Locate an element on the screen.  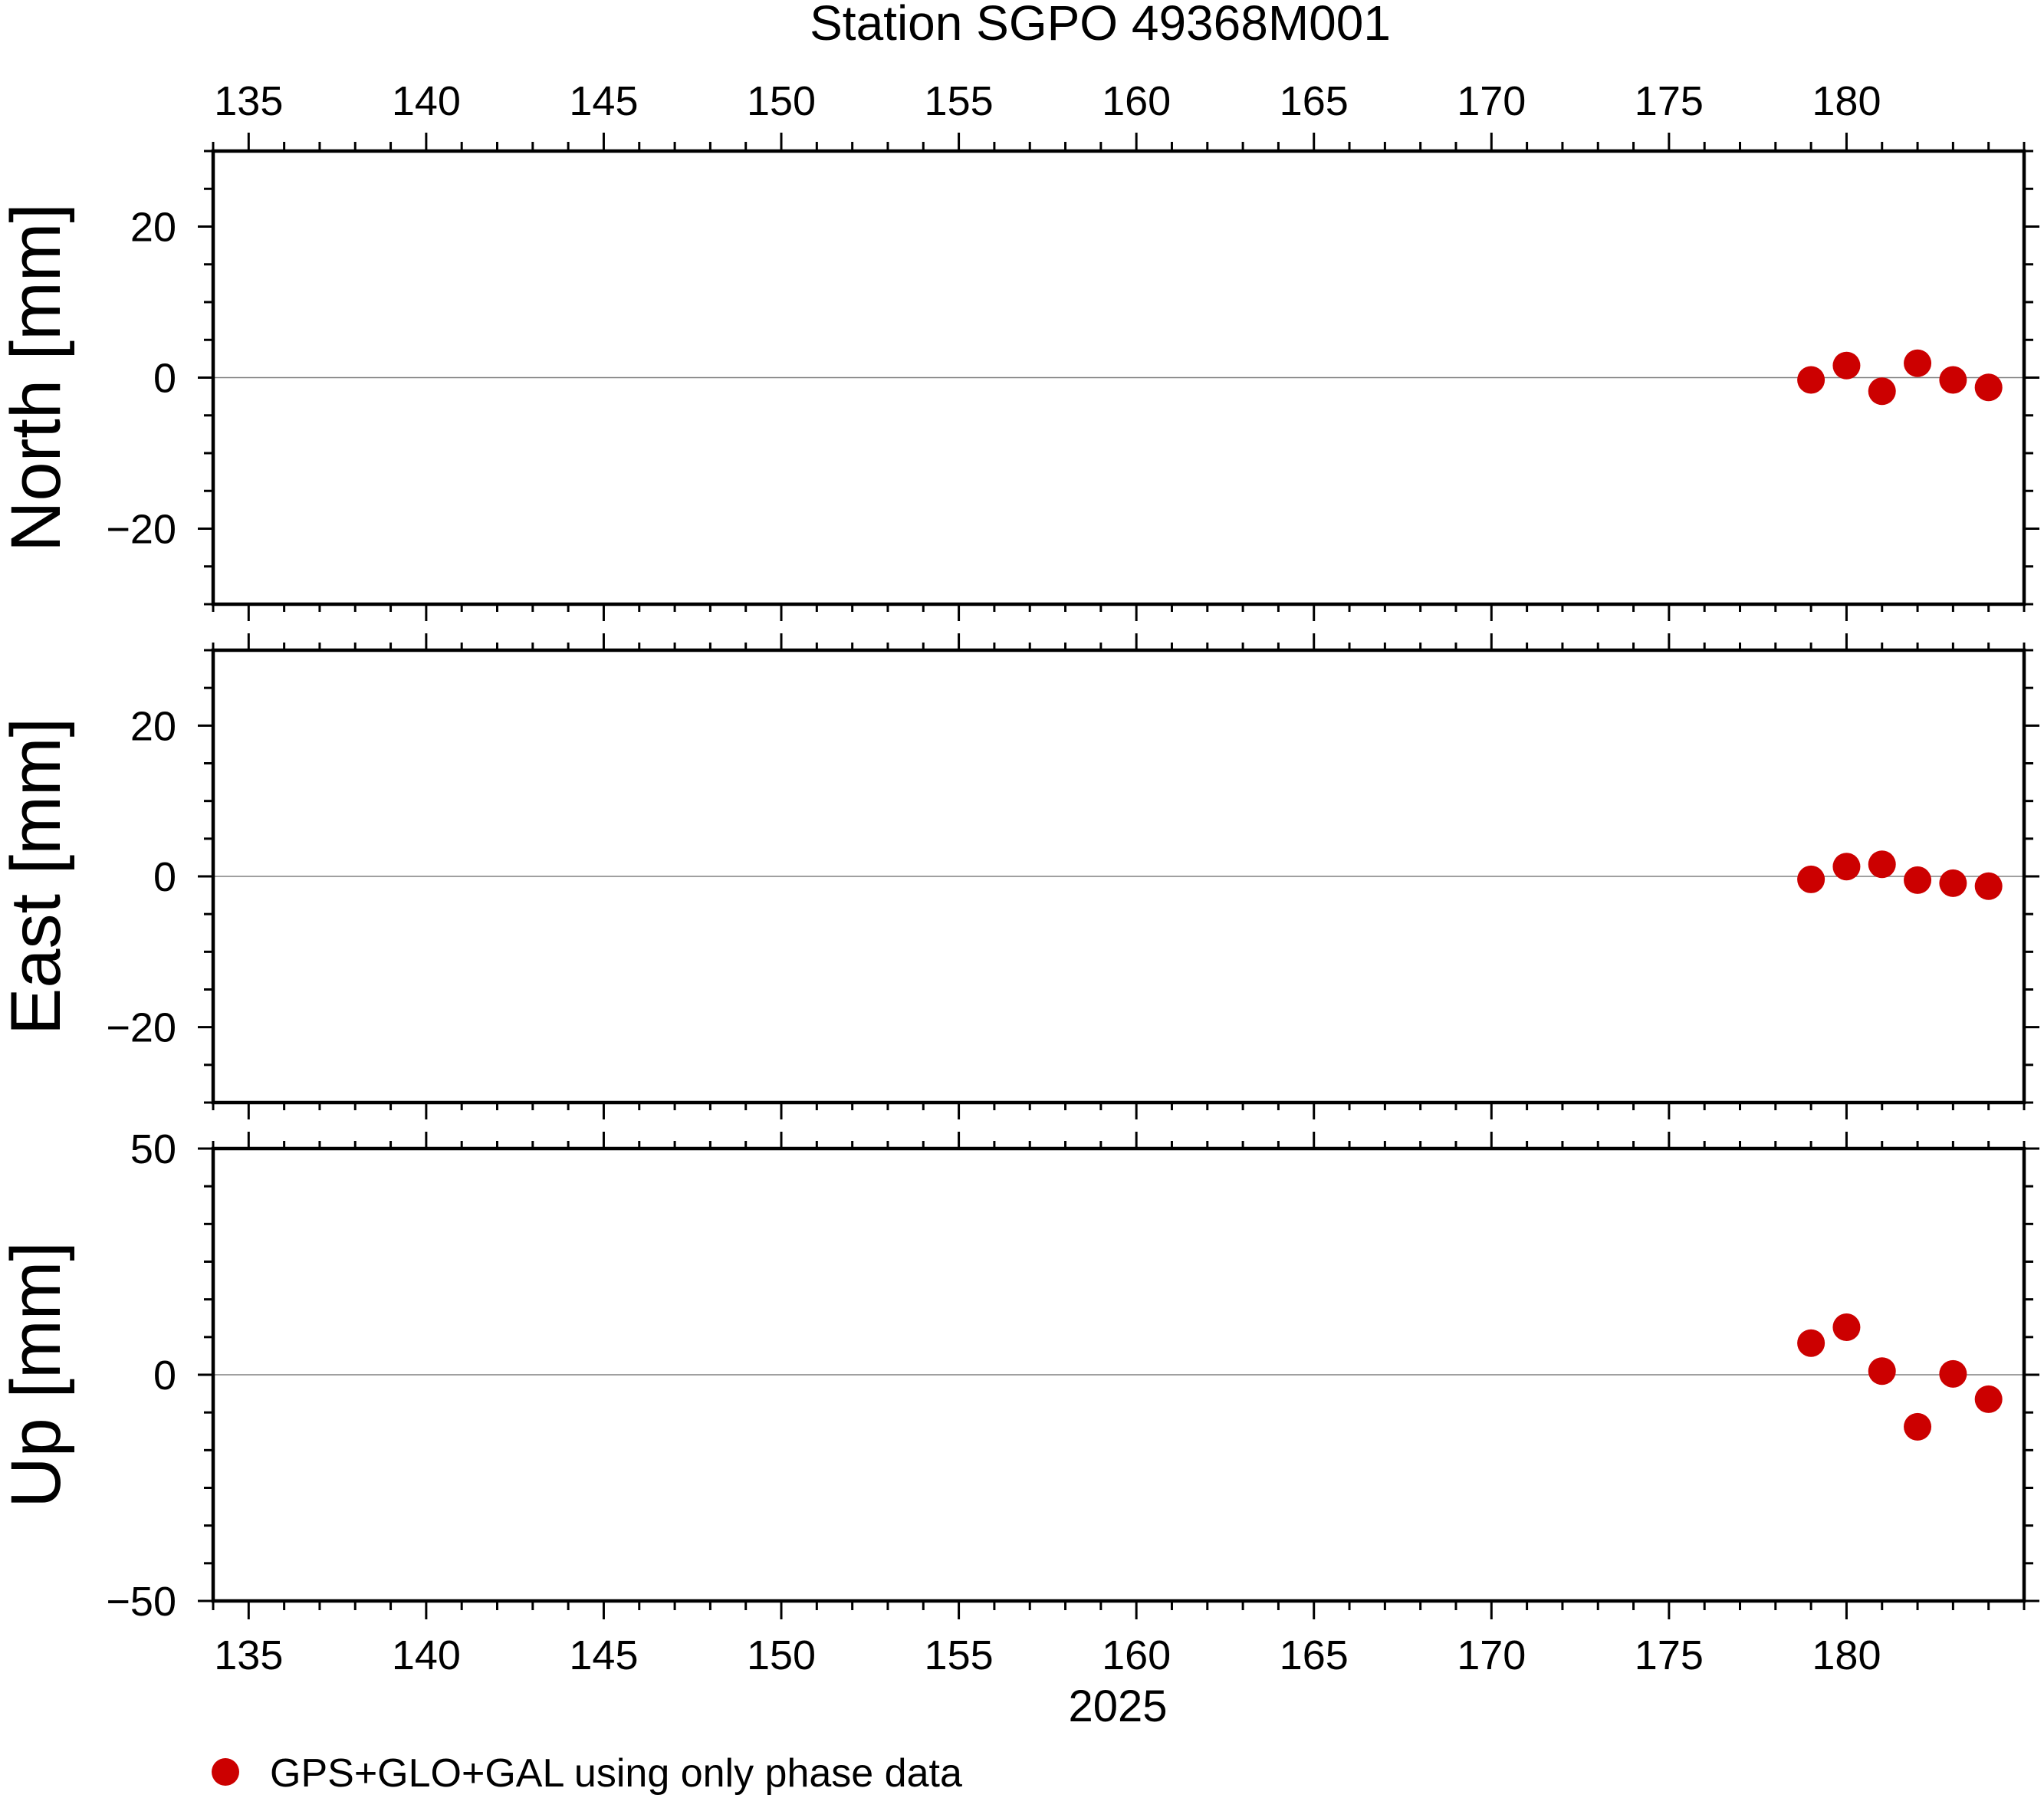
legend: GPS+GLO+GAL using only phase data is located at coordinates (587, 1774).